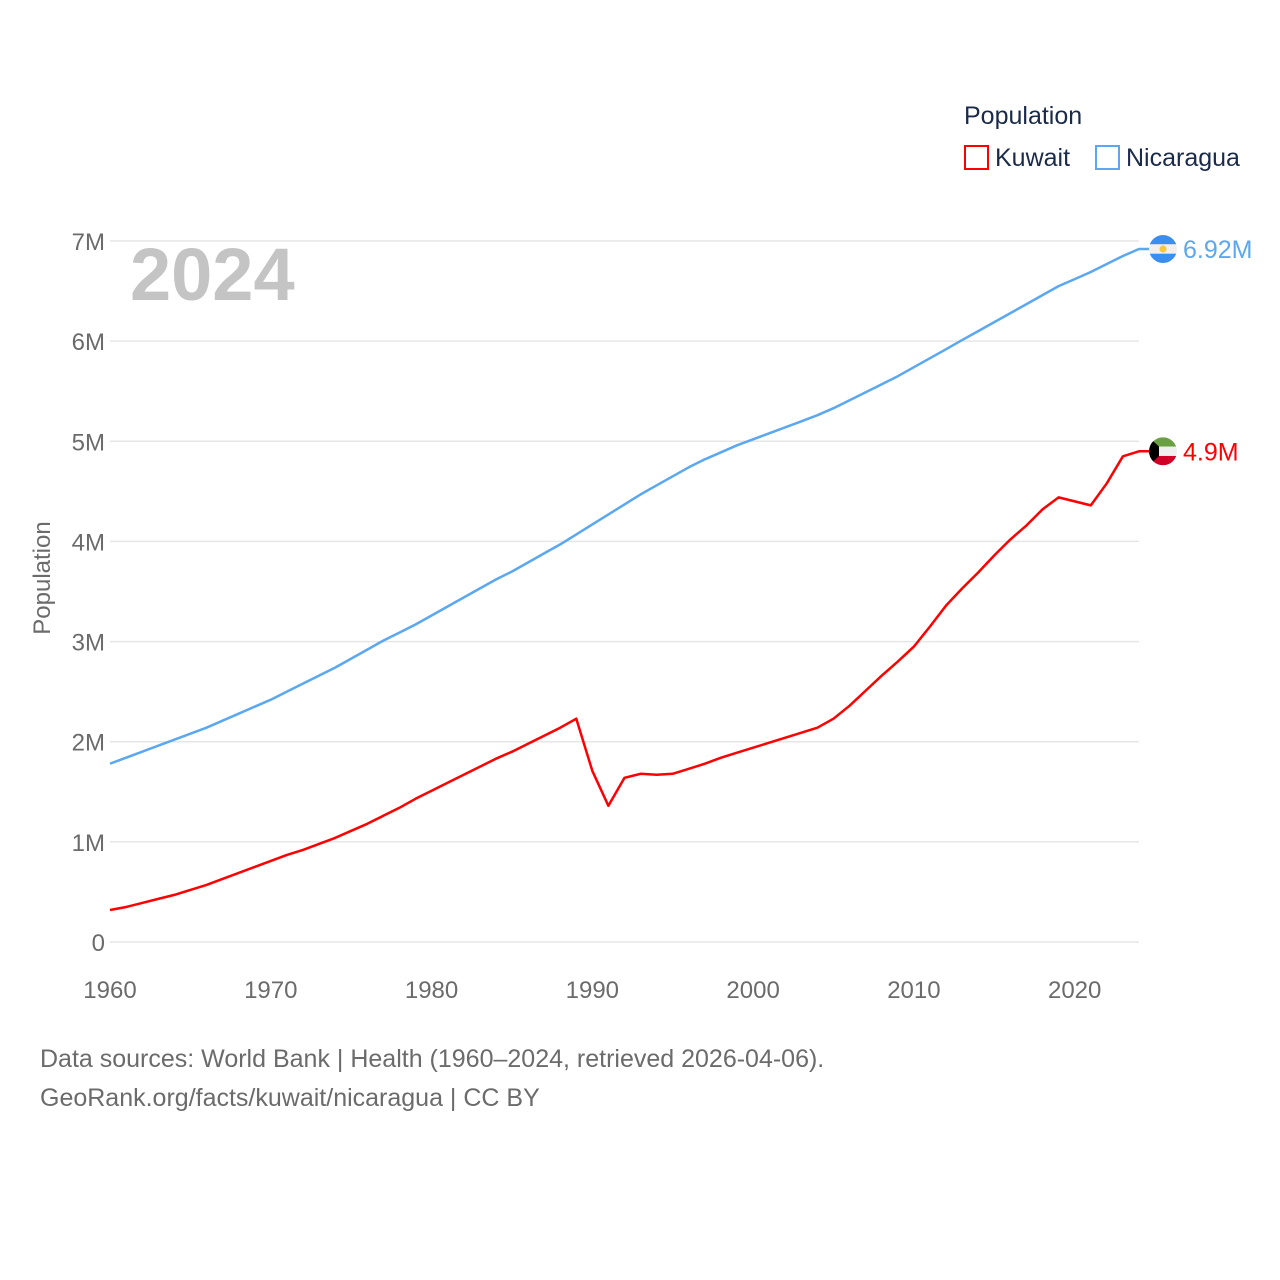 This screenshot has width=1280, height=1280. I want to click on y-tick-label: 0, so click(98, 943).